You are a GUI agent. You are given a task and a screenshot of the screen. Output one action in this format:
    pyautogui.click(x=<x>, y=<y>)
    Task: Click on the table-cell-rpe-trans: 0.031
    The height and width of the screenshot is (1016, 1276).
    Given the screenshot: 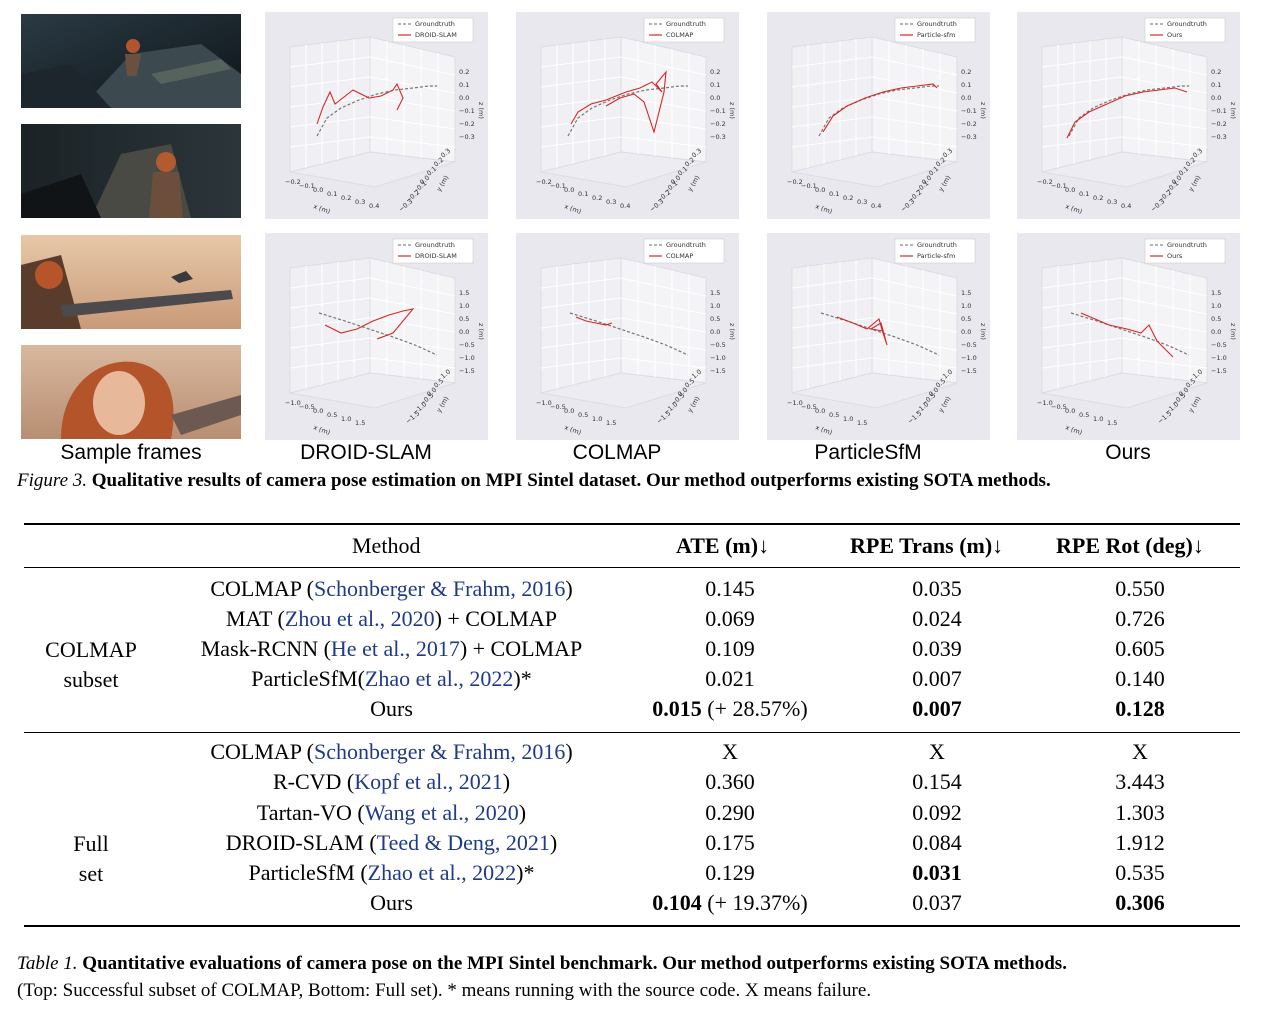 What is the action you would take?
    pyautogui.click(x=937, y=872)
    